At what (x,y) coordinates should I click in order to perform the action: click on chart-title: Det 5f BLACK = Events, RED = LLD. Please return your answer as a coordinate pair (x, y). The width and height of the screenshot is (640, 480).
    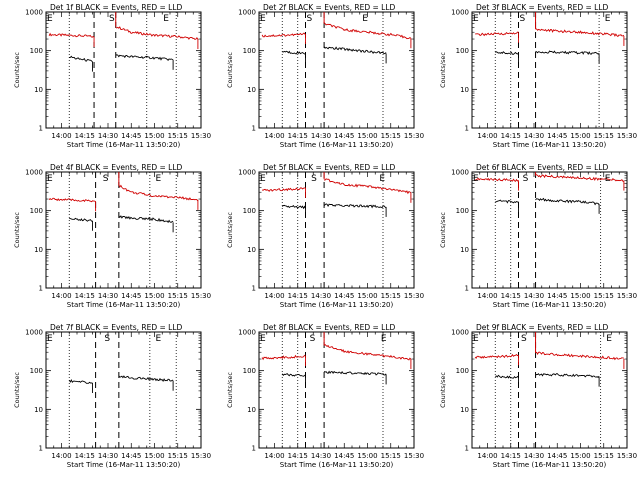
    Looking at the image, I should click on (329, 167).